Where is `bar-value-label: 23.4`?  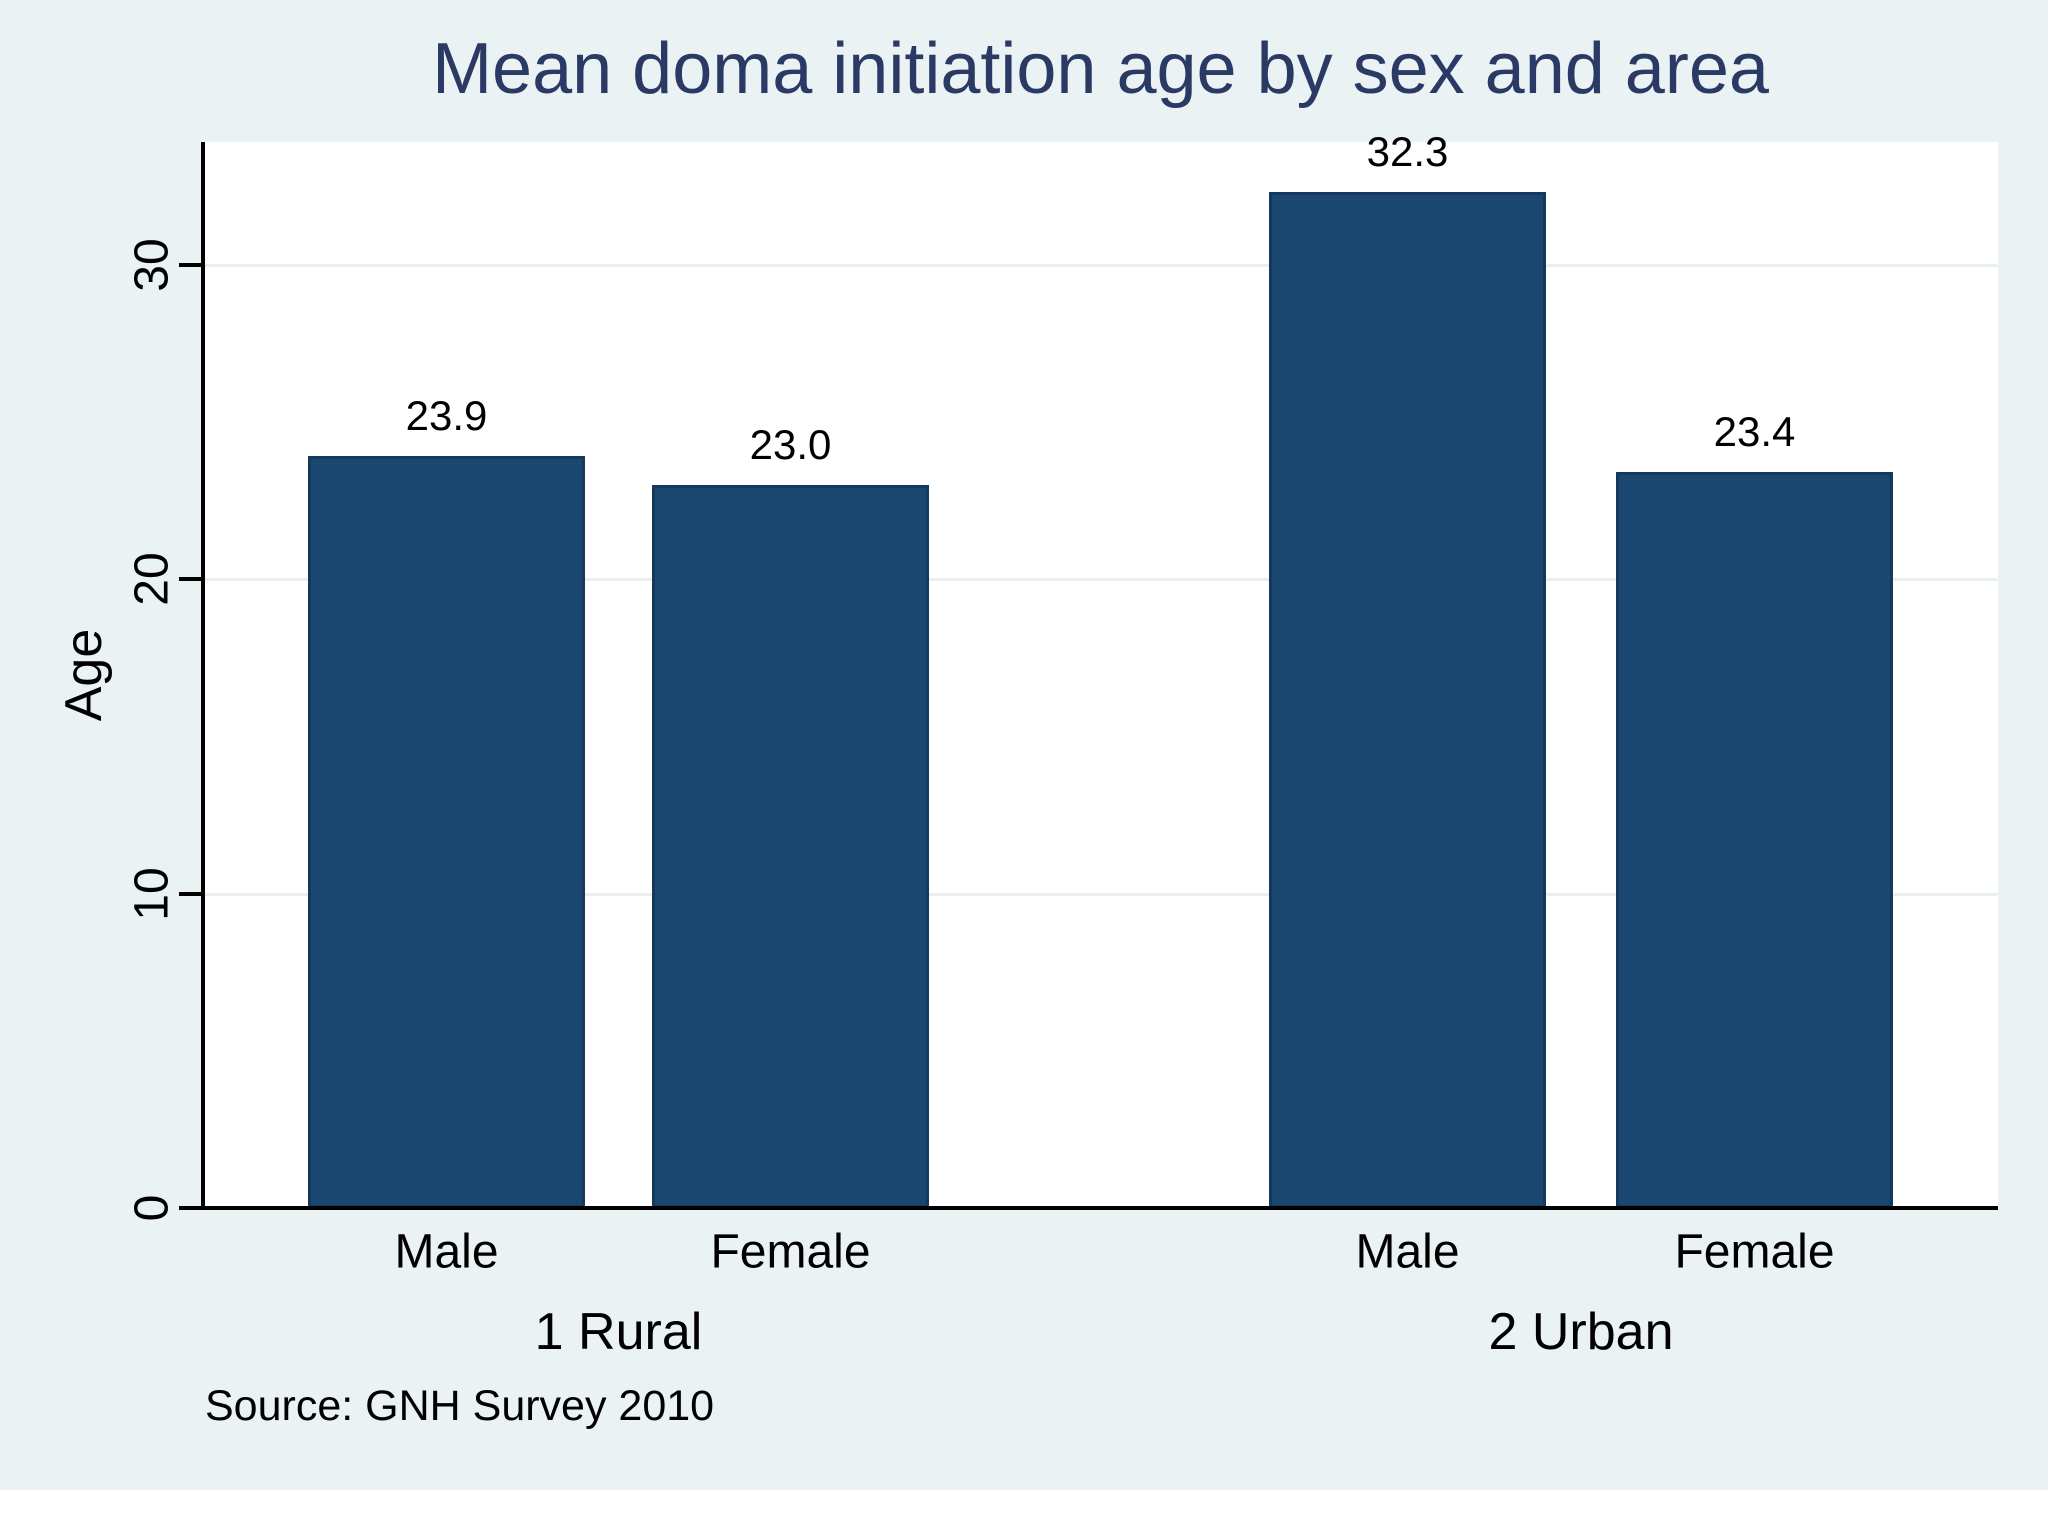 bar-value-label: 23.4 is located at coordinates (1754, 432).